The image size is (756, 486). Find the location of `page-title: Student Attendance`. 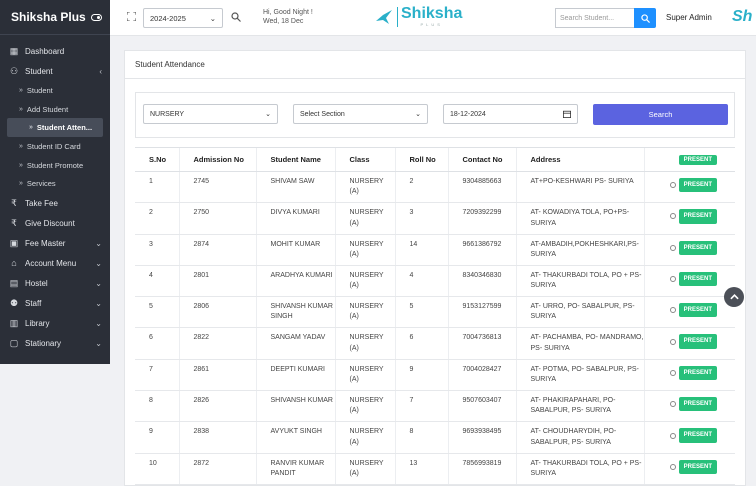

page-title: Student Attendance is located at coordinates (435, 65).